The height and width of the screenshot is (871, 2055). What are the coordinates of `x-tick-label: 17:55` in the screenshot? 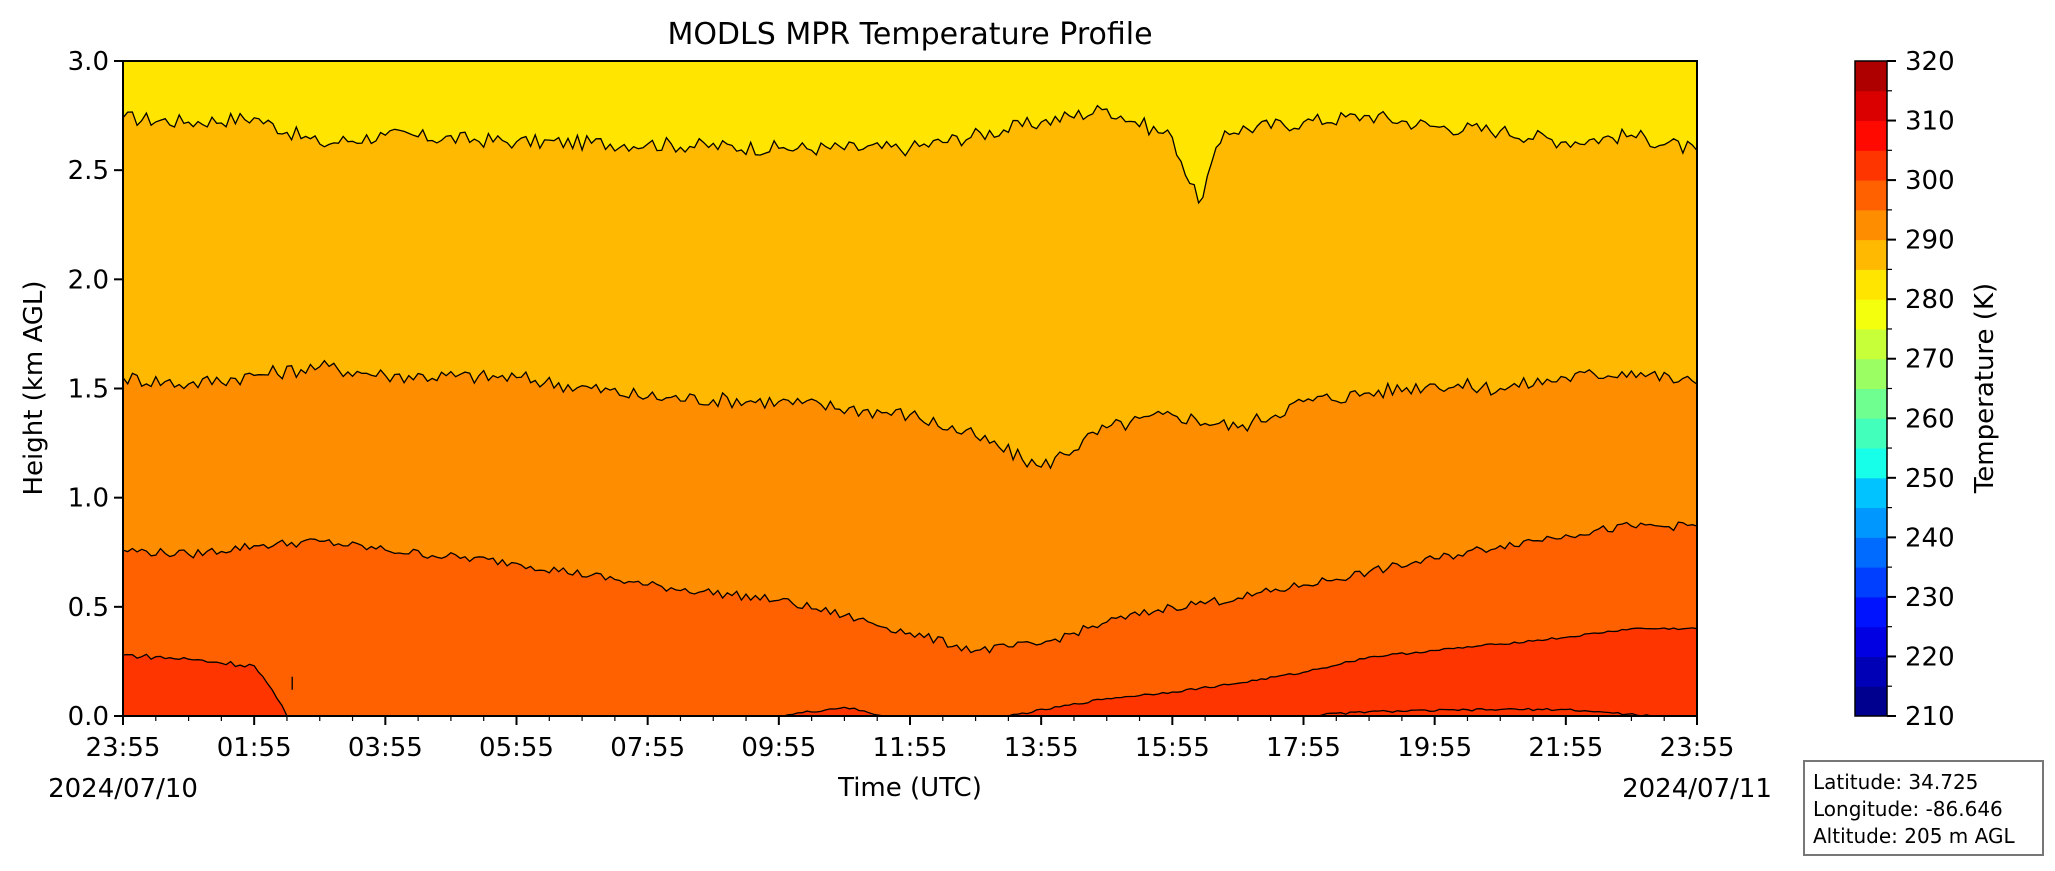 It's located at (1303, 748).